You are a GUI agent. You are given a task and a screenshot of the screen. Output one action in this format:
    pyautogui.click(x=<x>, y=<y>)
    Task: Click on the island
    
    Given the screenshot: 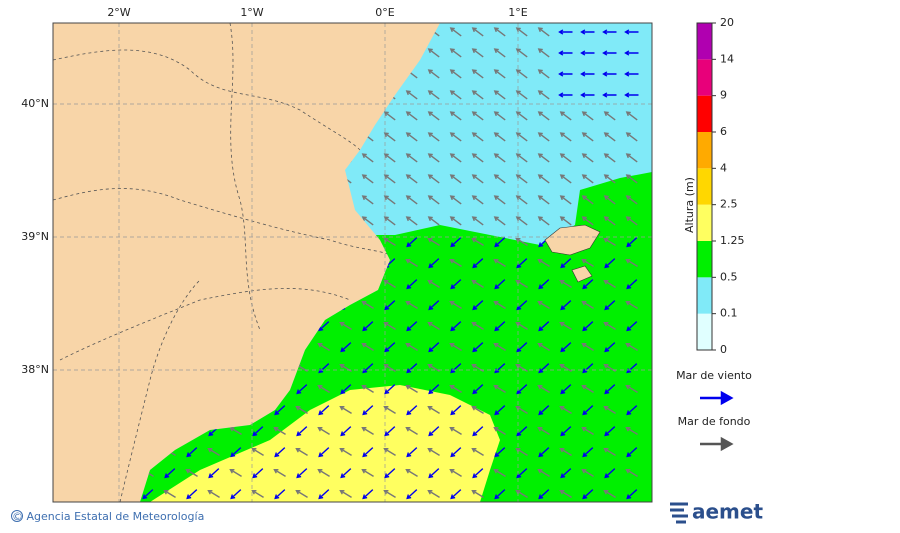 What is the action you would take?
    pyautogui.click(x=582, y=274)
    